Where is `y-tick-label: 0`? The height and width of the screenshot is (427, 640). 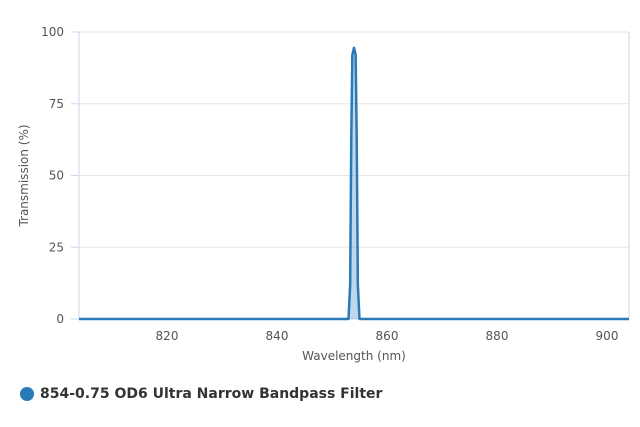
y-tick-label: 0 is located at coordinates (60, 319).